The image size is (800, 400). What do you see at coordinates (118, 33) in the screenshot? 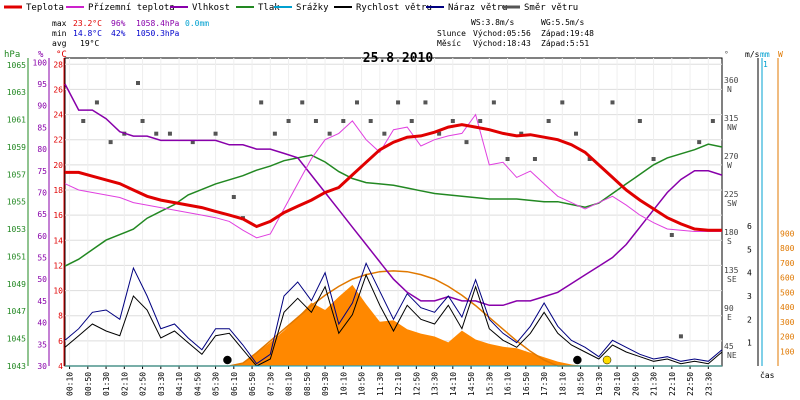
I see `stats-min-hum: 42%` at bounding box center [118, 33].